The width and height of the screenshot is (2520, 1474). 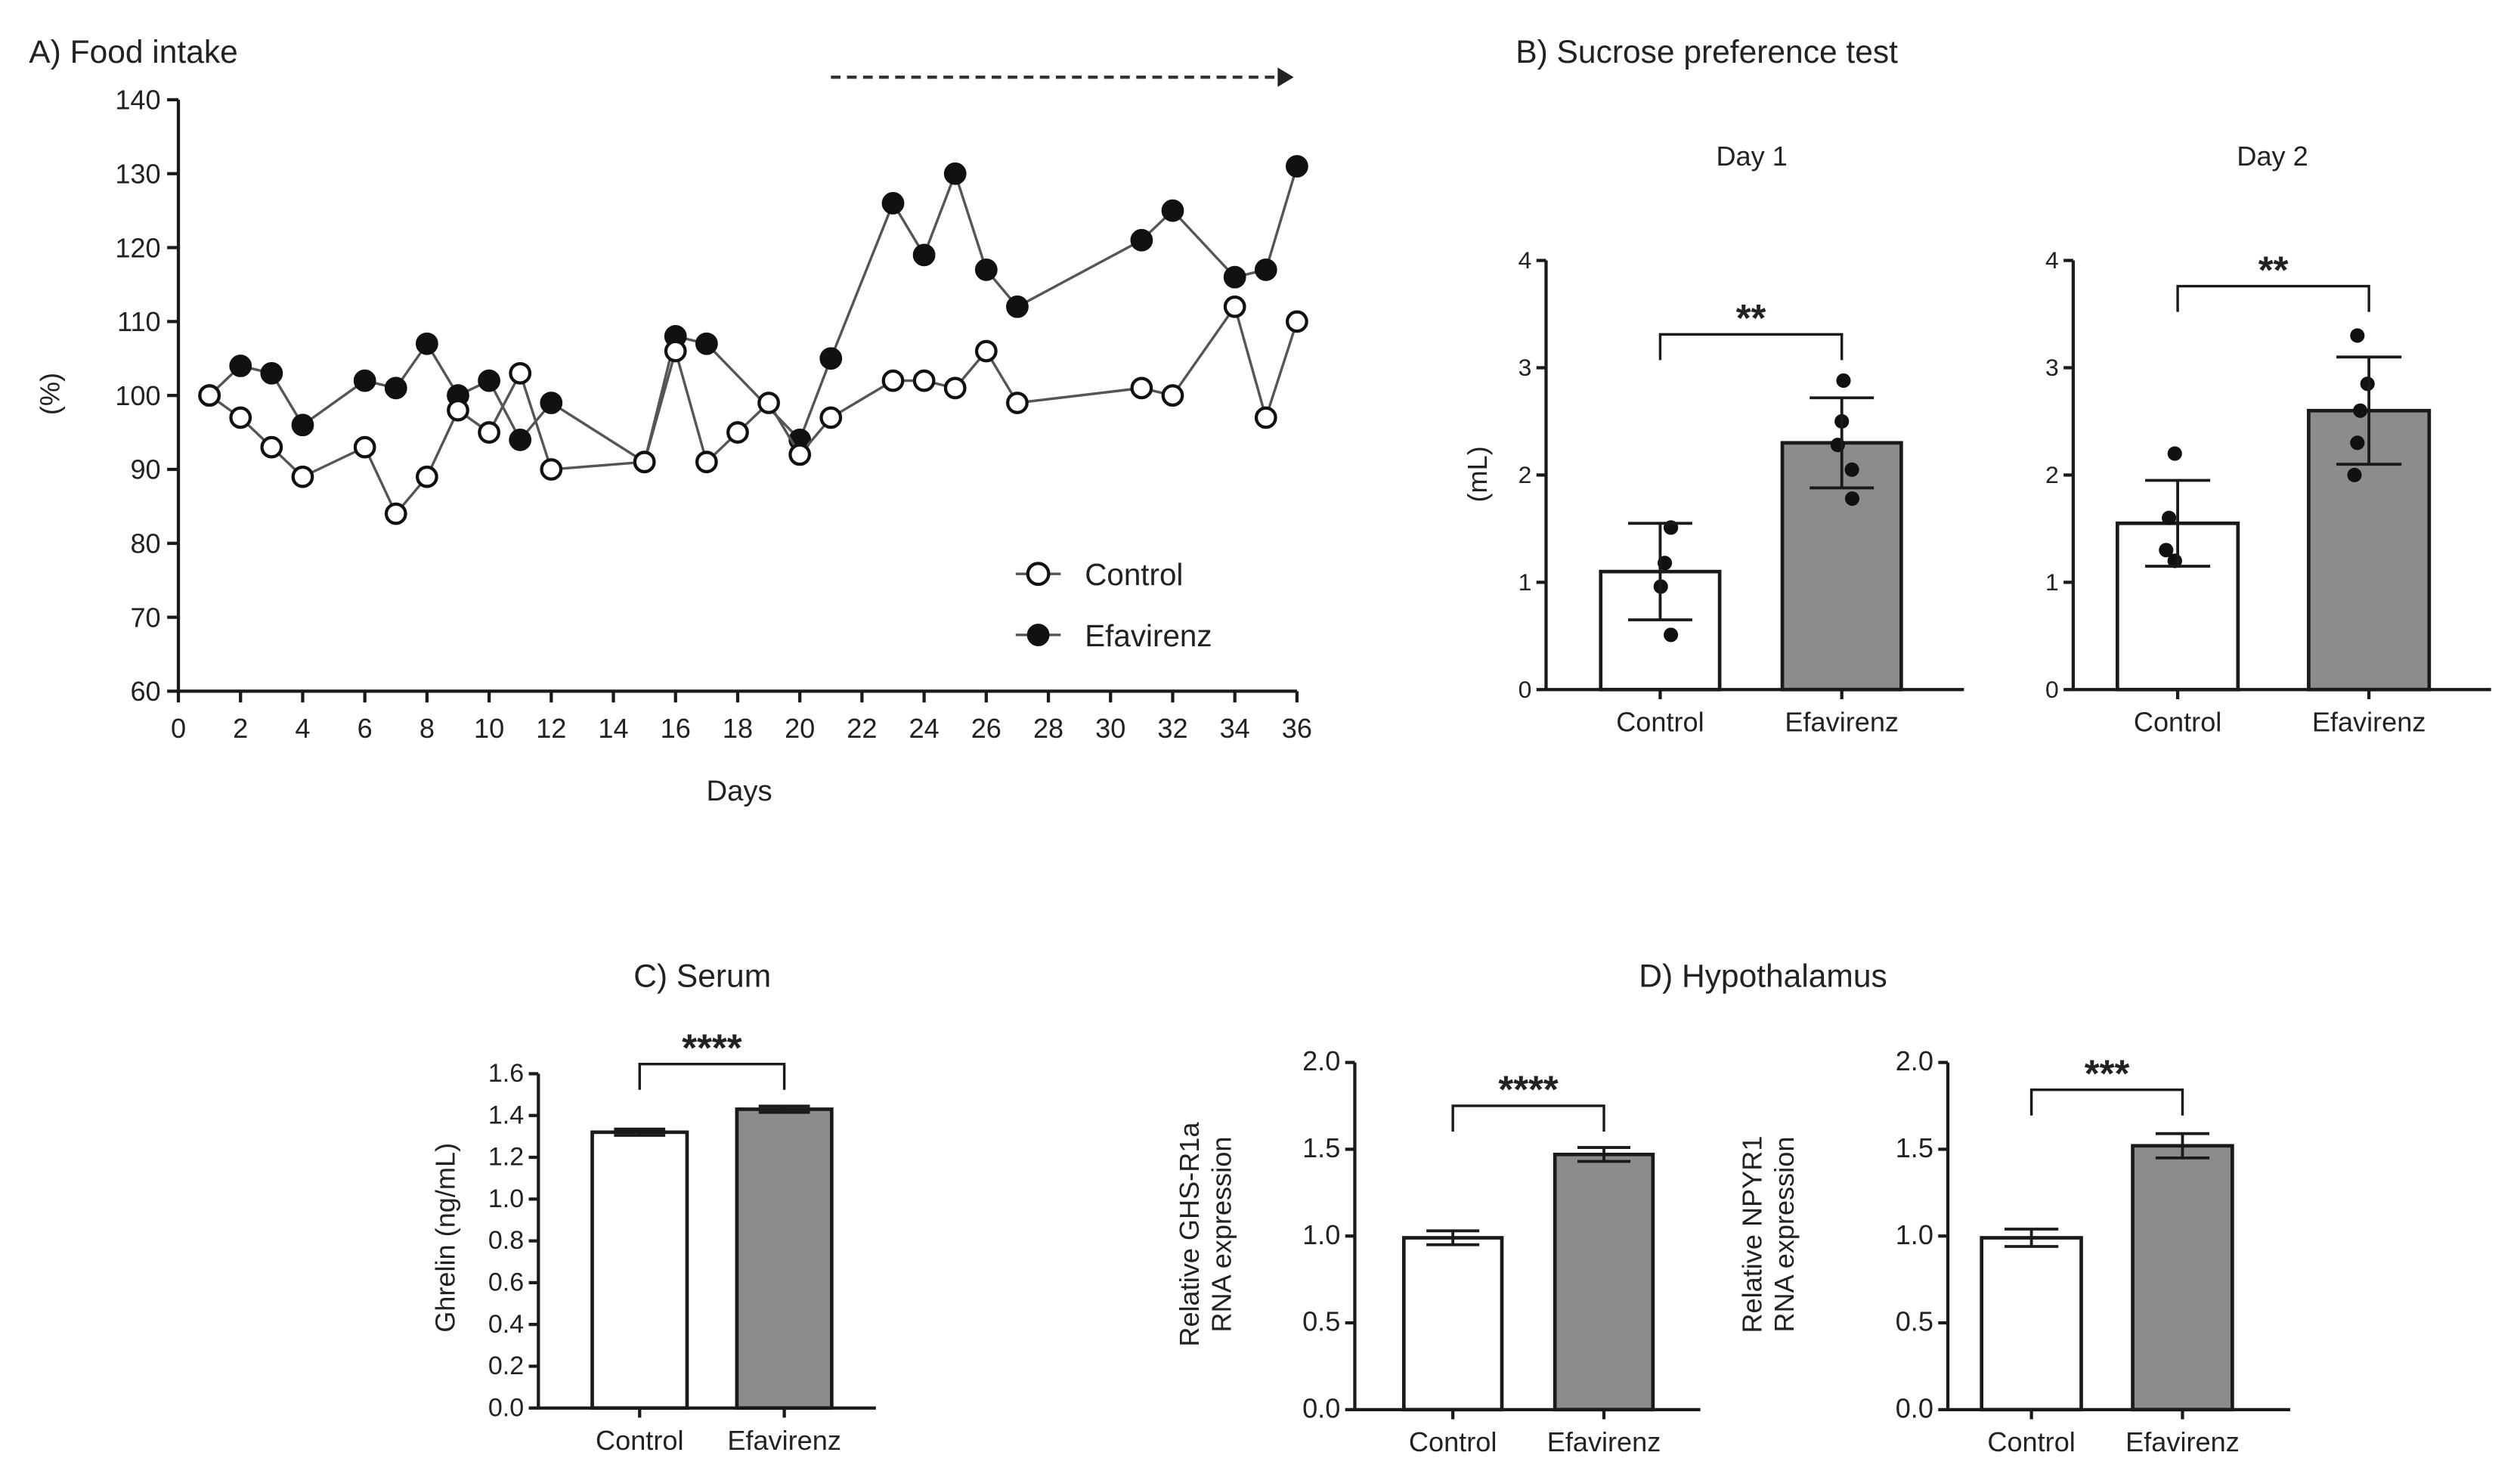 What do you see at coordinates (240, 728) in the screenshot?
I see `x-tick-label: 2` at bounding box center [240, 728].